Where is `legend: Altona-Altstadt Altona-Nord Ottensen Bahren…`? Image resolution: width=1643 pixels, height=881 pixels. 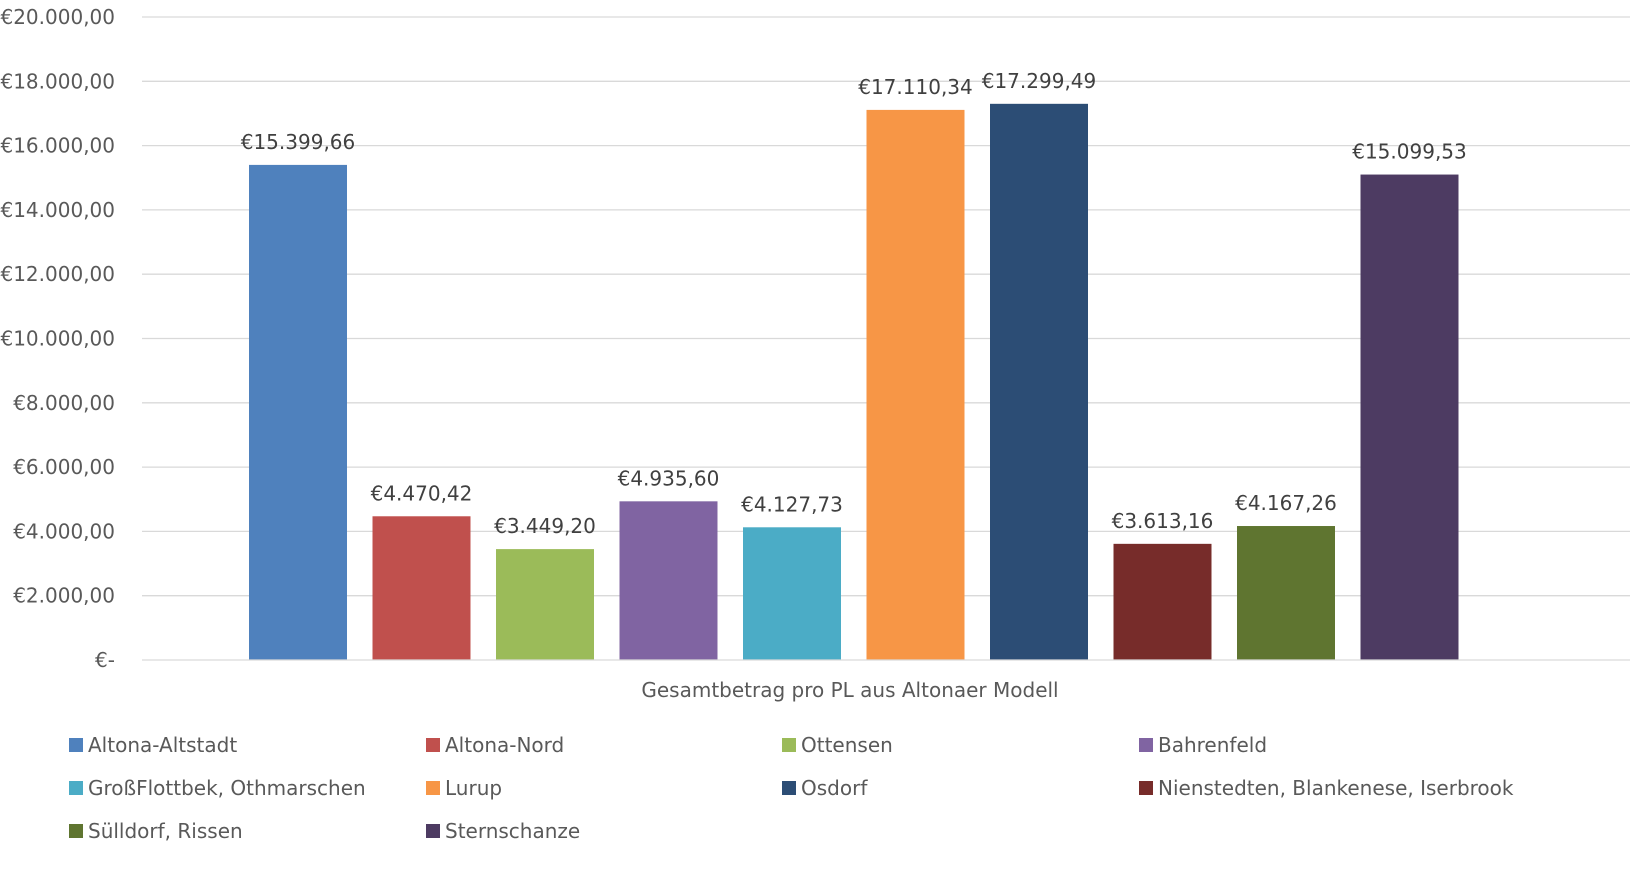
legend: Altona-Altstadt Altona-Nord Ottensen Bahren… is located at coordinates (791, 788).